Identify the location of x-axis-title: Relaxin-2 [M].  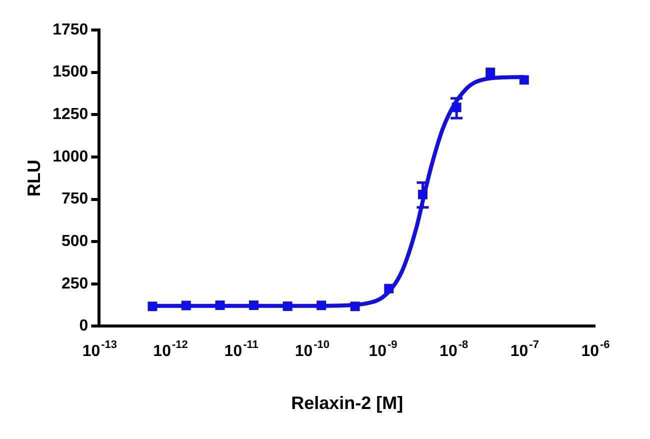
(347, 403).